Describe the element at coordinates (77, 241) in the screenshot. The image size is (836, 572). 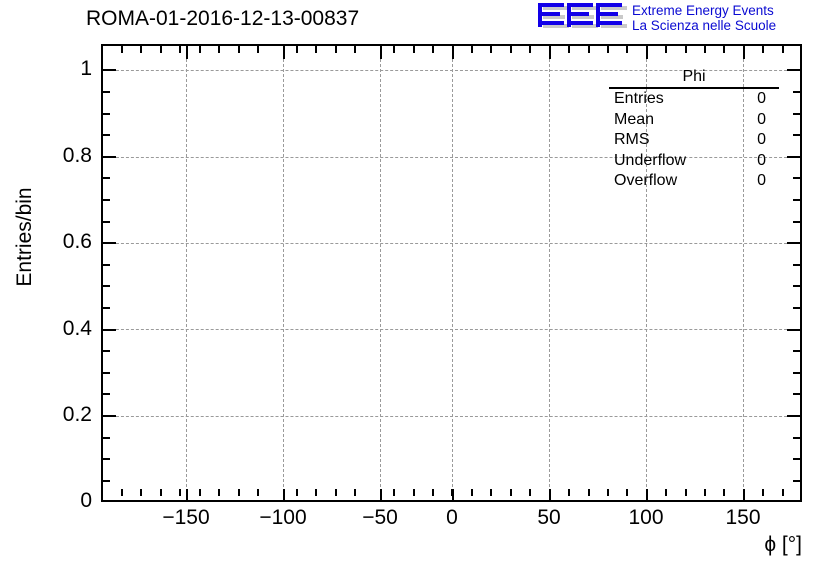
I see `y-tick-label: 0.6` at that location.